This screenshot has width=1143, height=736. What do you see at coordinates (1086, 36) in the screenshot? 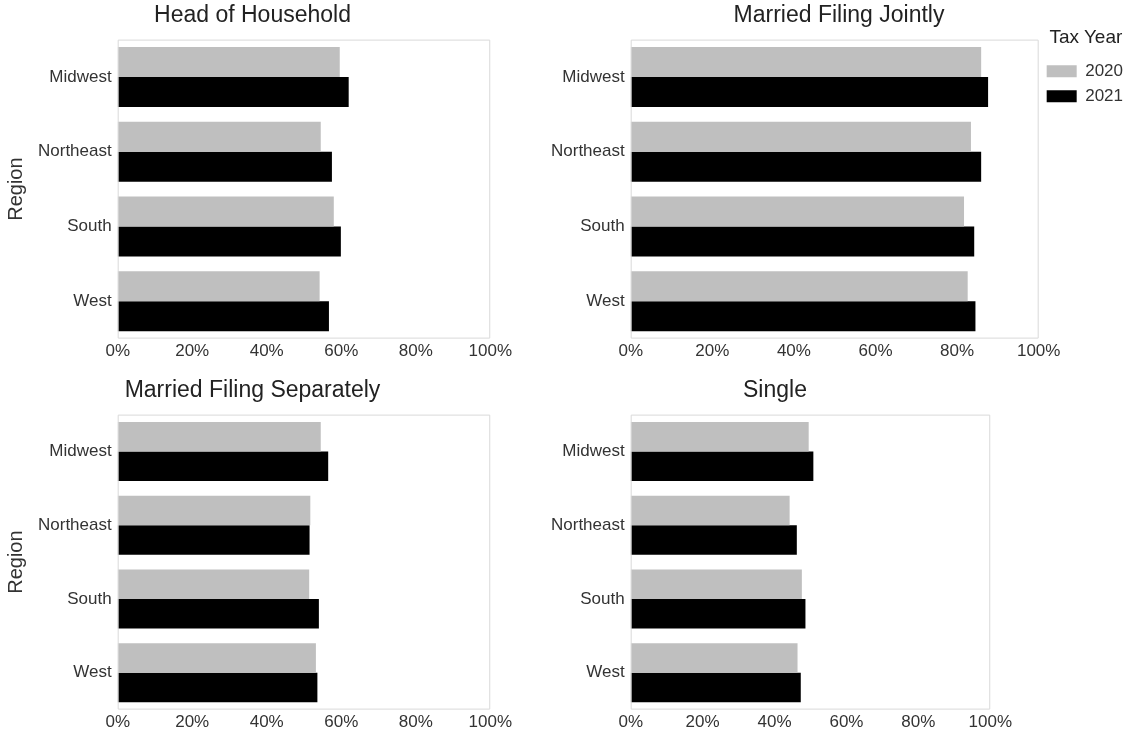
I see `legend-title: Tax Year` at bounding box center [1086, 36].